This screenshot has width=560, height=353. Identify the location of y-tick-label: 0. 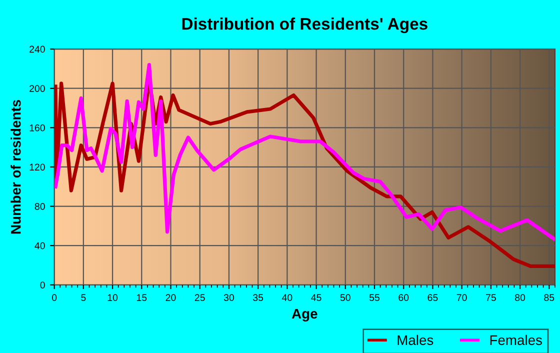
(42, 285).